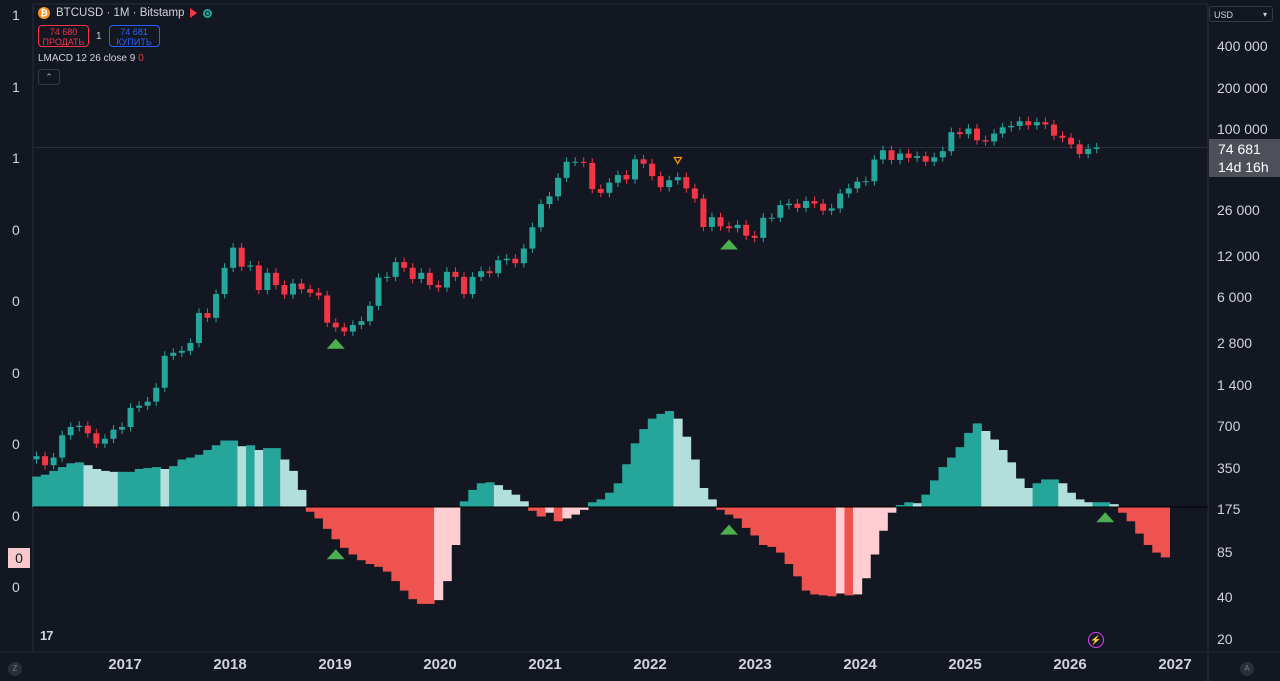 The width and height of the screenshot is (1280, 681). What do you see at coordinates (1242, 129) in the screenshot?
I see `price-scale-label: 100 000` at bounding box center [1242, 129].